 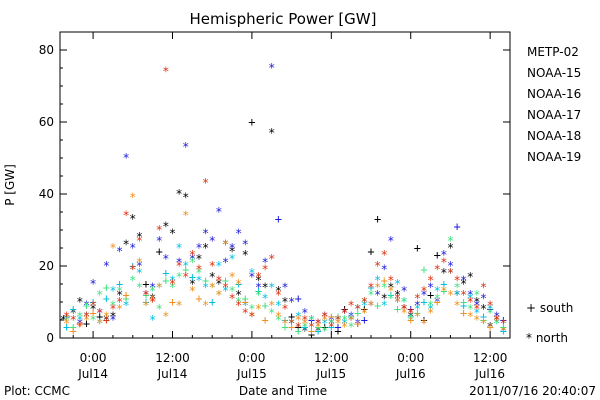 What do you see at coordinates (172, 358) in the screenshot?
I see `x-tick-time-label: 12:00` at bounding box center [172, 358].